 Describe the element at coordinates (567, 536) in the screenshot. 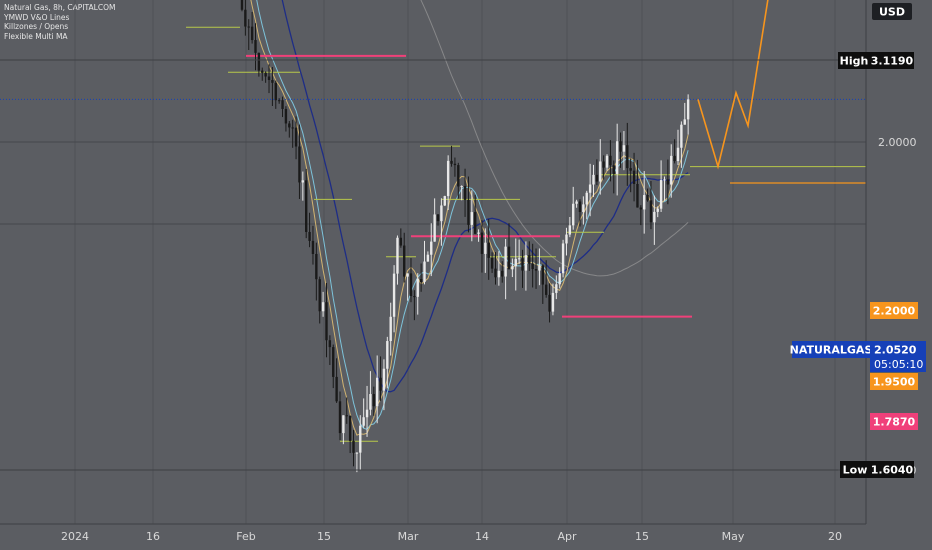

I see `time-tick-6: Apr` at that location.